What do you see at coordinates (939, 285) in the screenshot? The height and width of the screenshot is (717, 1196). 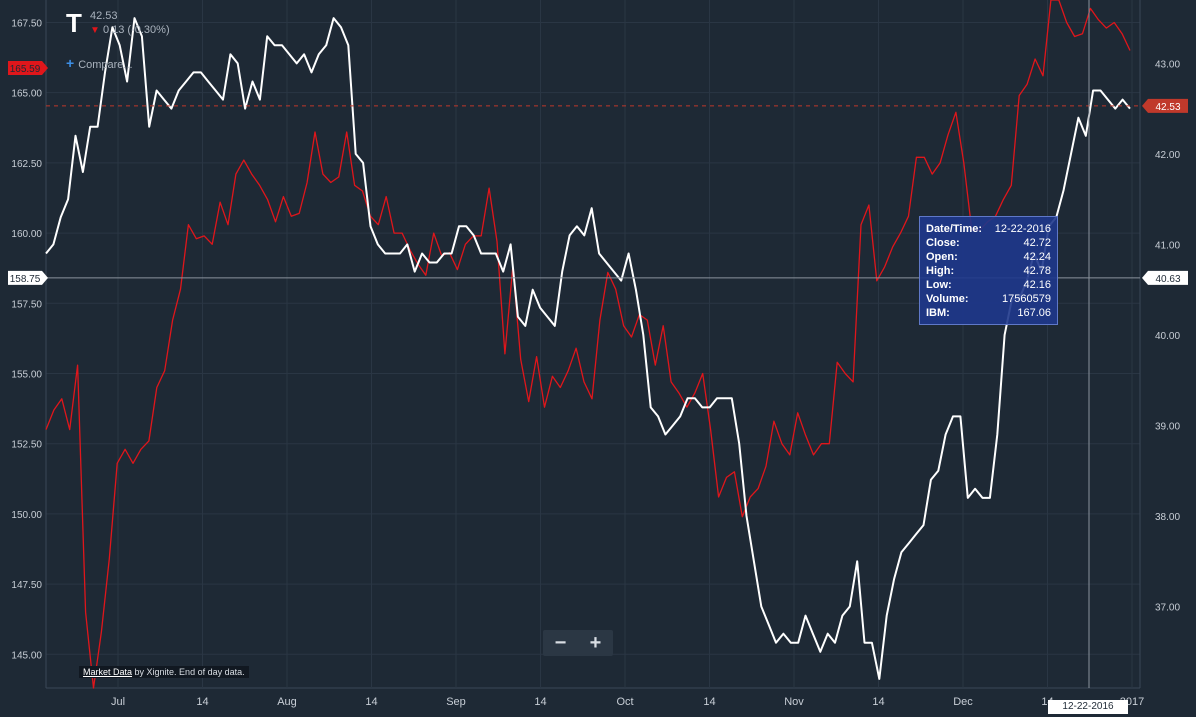 I see `tooltip-key: Low:` at bounding box center [939, 285].